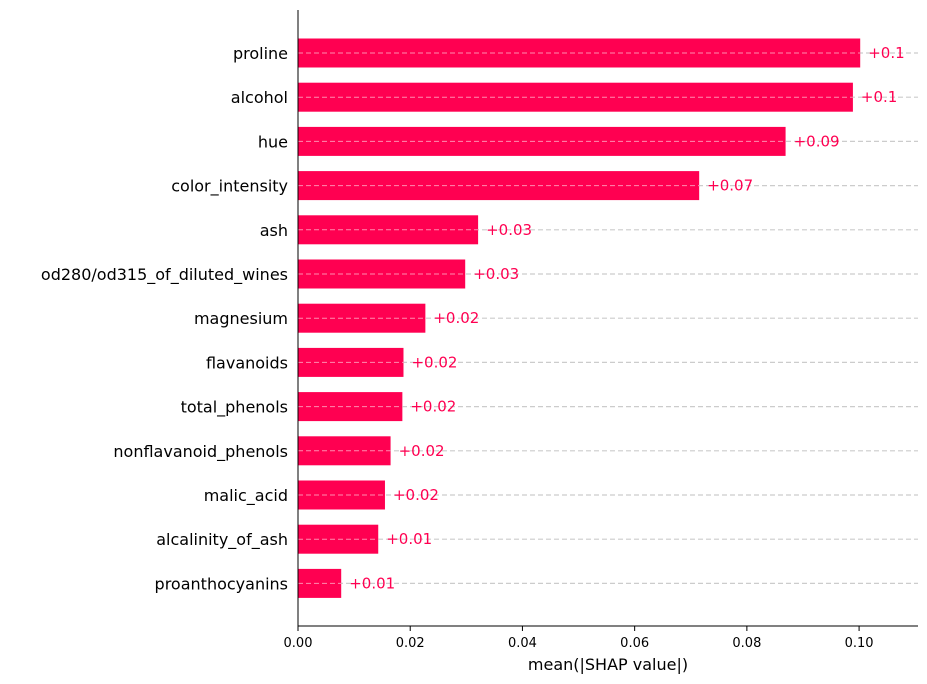 Image resolution: width=927 pixels, height=684 pixels. I want to click on feature-label: alcalinity_of_ash, so click(222, 540).